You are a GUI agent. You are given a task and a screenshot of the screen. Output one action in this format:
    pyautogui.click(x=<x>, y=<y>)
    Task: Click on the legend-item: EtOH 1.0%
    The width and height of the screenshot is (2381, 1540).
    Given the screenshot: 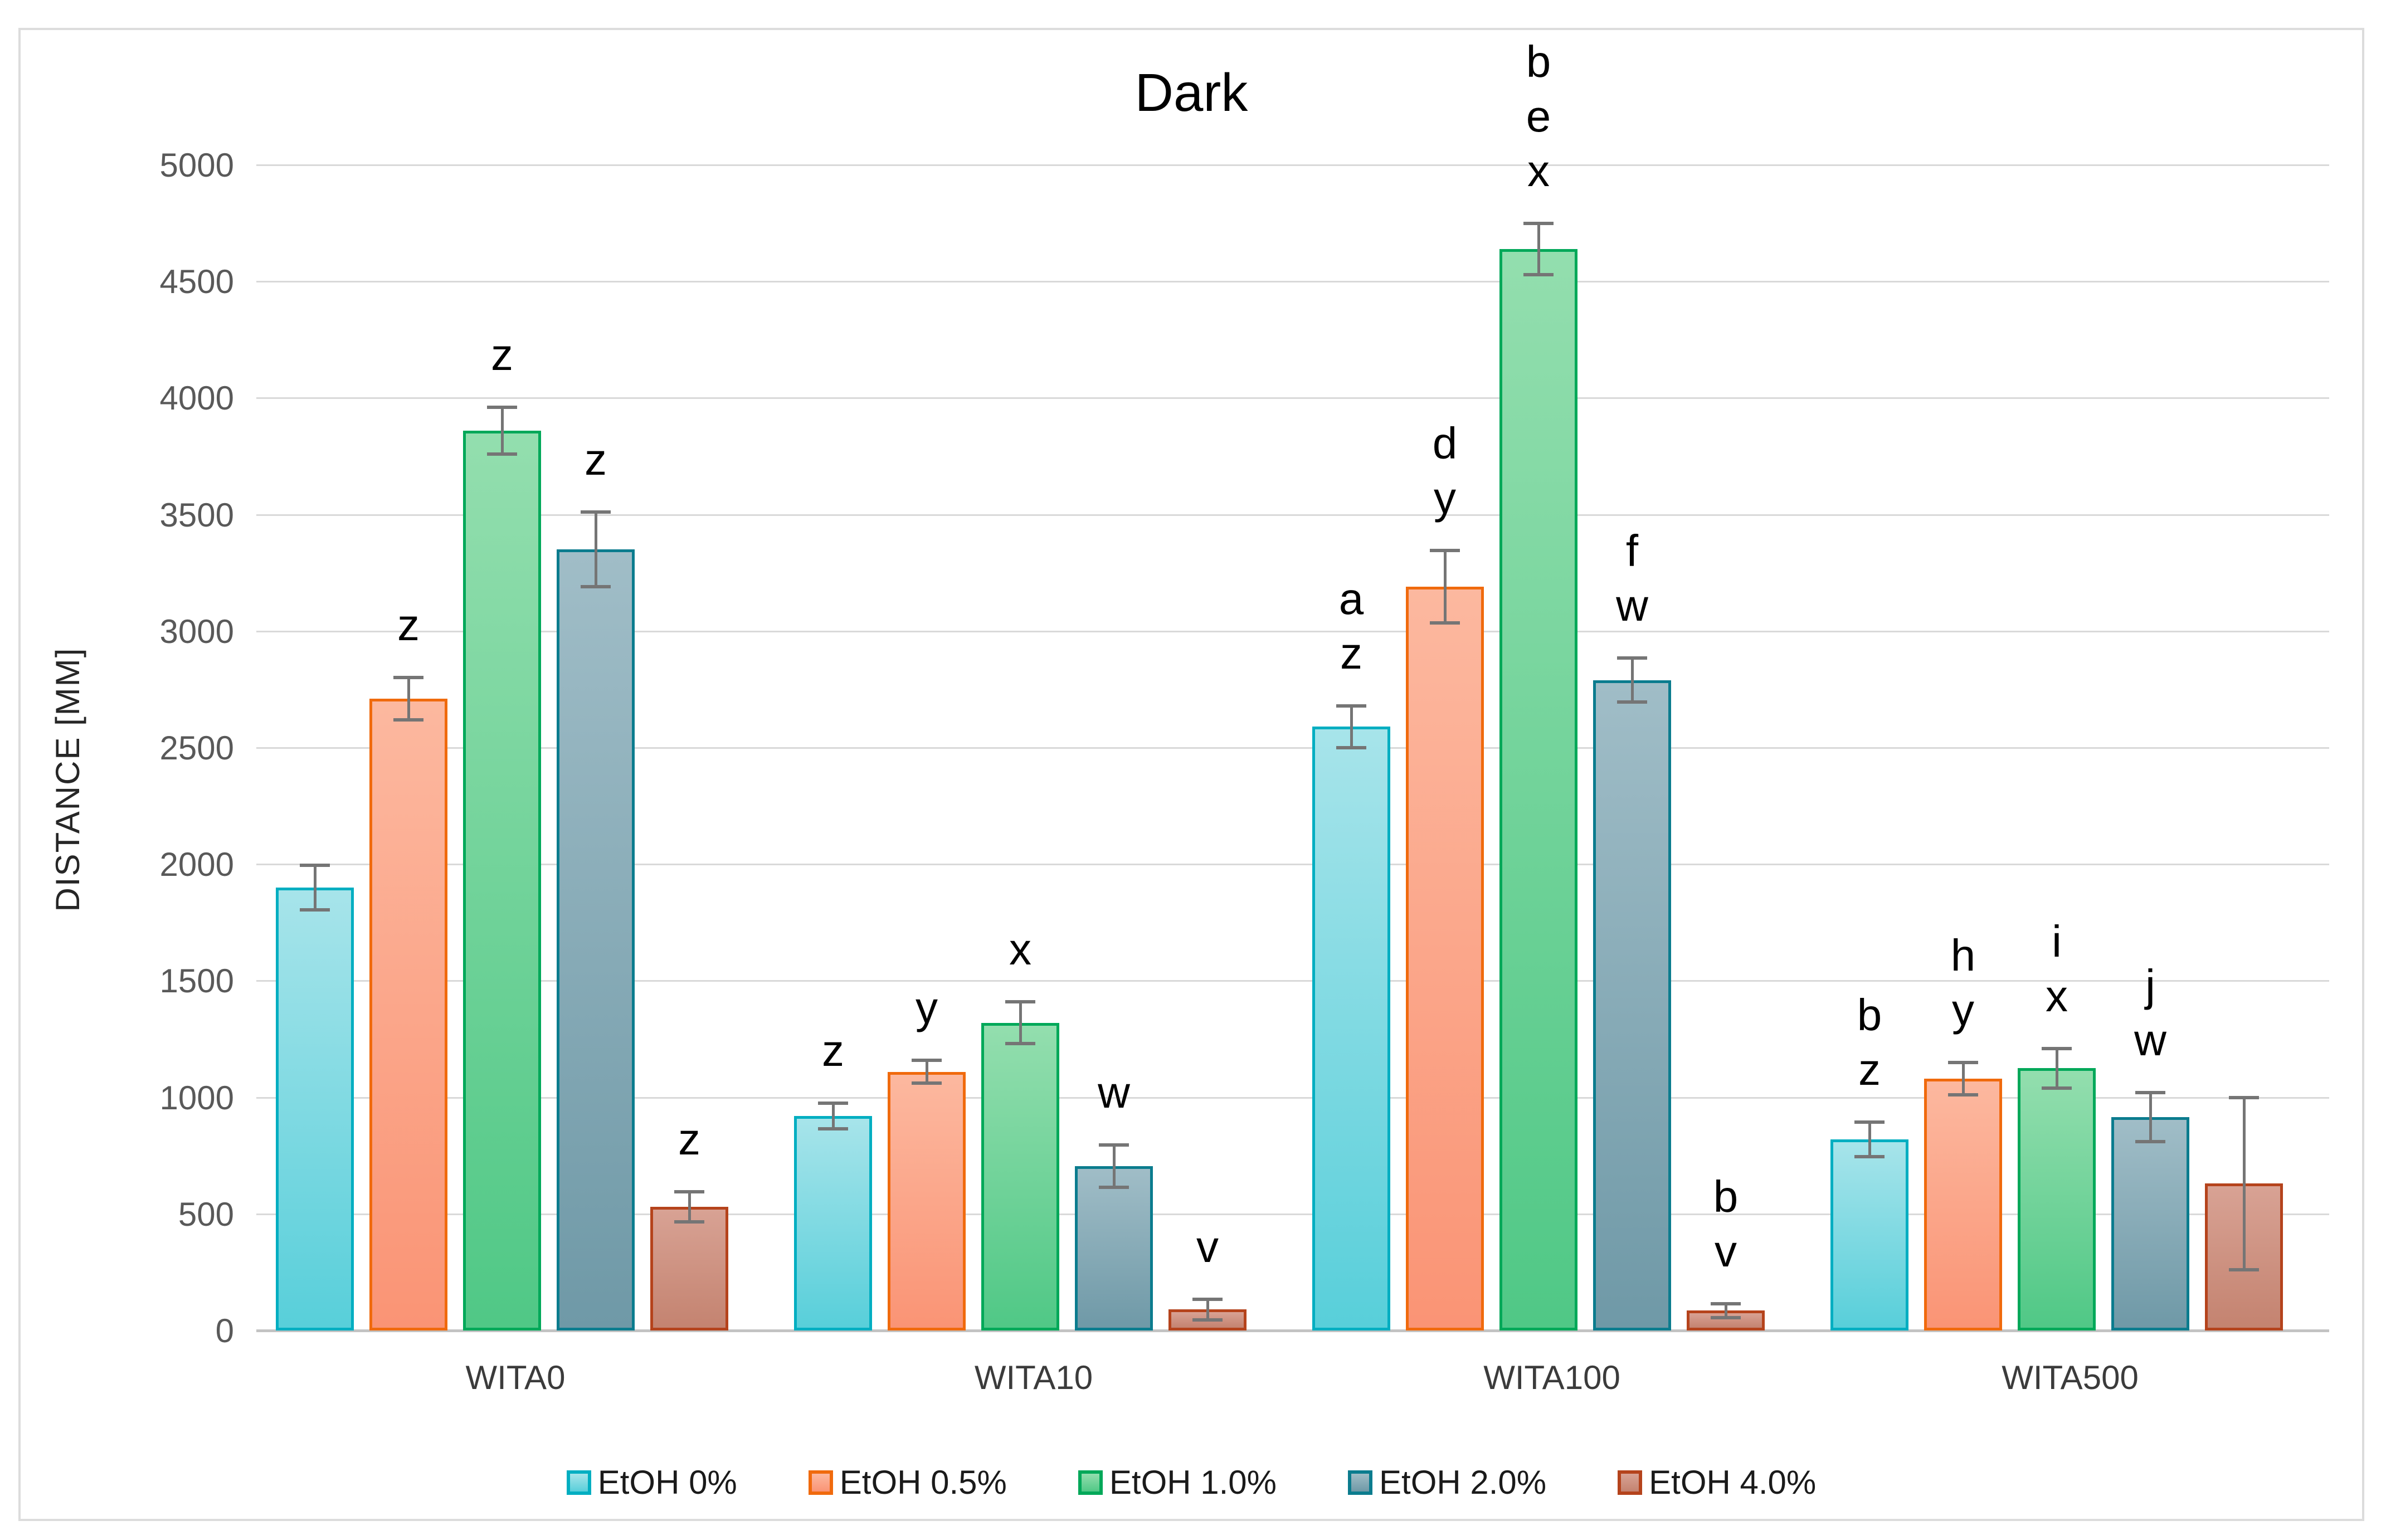 What is the action you would take?
    pyautogui.click(x=1177, y=1482)
    